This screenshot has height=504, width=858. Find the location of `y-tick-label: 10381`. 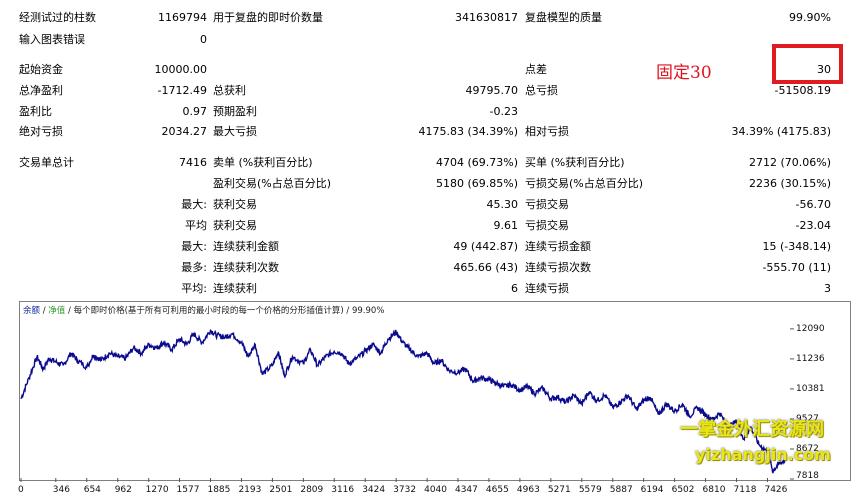

y-tick-label: 10381 is located at coordinates (810, 388).